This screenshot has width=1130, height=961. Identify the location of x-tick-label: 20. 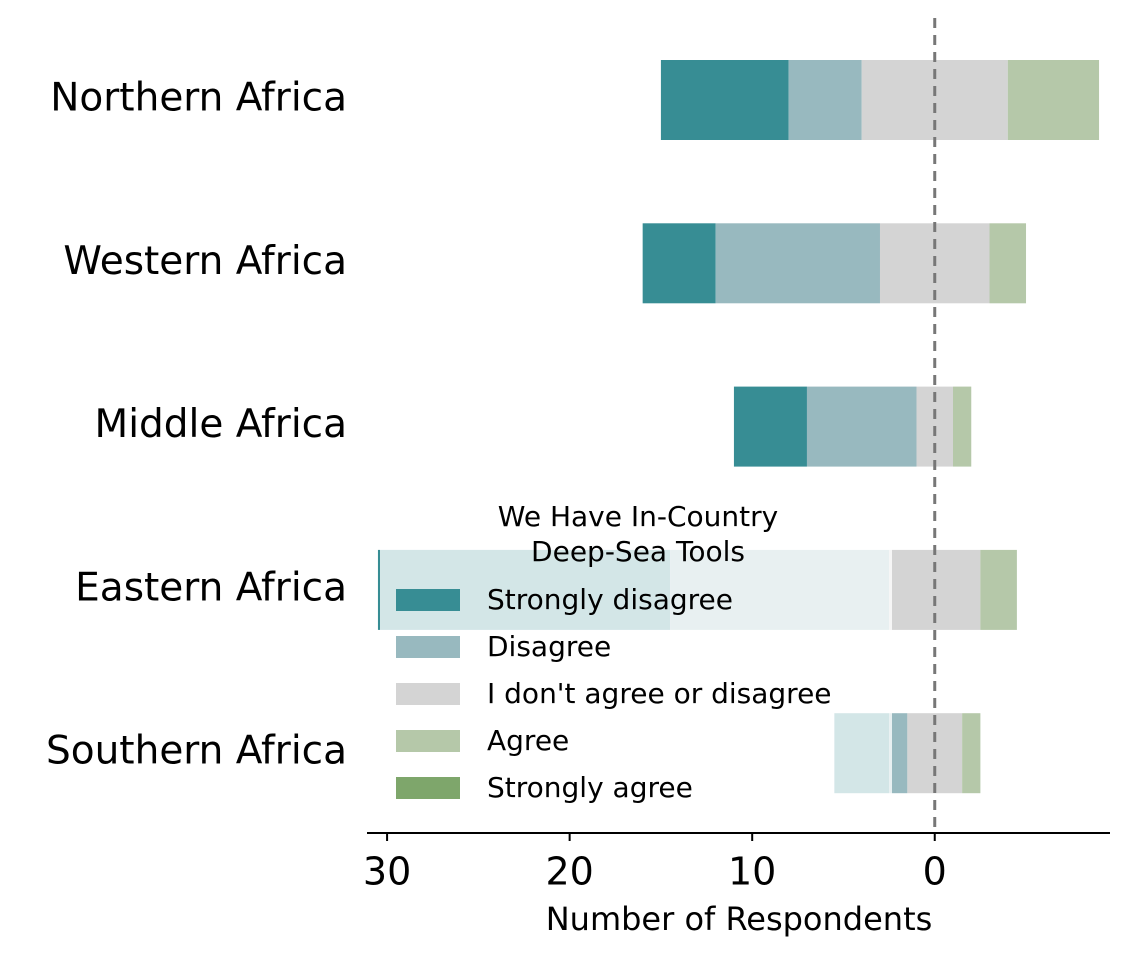
(569, 872).